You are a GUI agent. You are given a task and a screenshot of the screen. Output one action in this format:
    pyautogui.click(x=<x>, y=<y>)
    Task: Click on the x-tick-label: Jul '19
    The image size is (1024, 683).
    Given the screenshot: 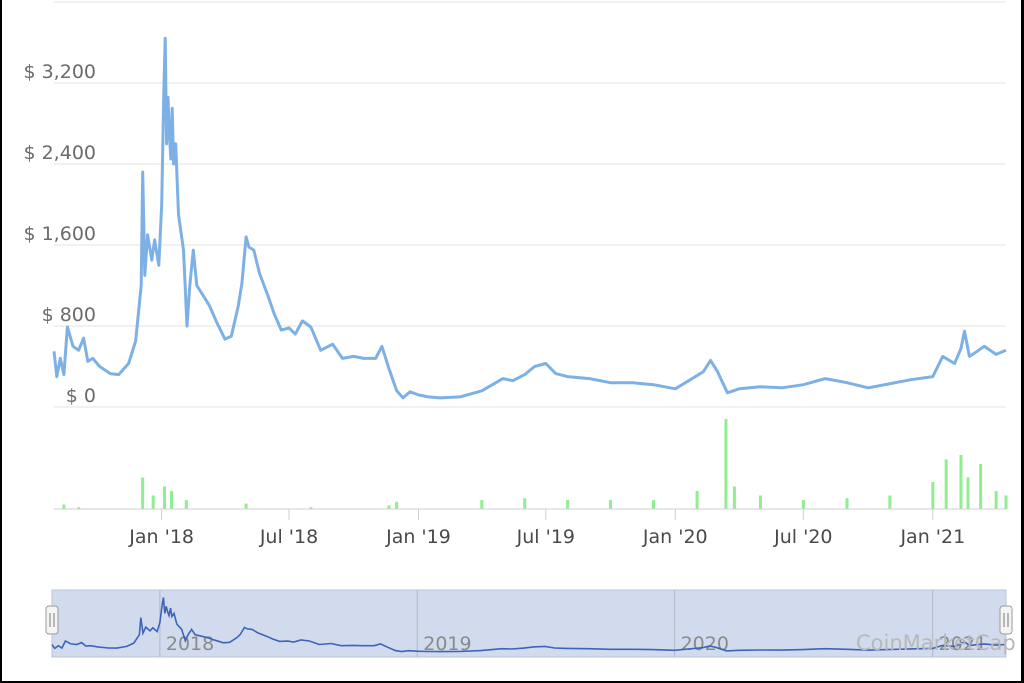 What is the action you would take?
    pyautogui.click(x=545, y=537)
    